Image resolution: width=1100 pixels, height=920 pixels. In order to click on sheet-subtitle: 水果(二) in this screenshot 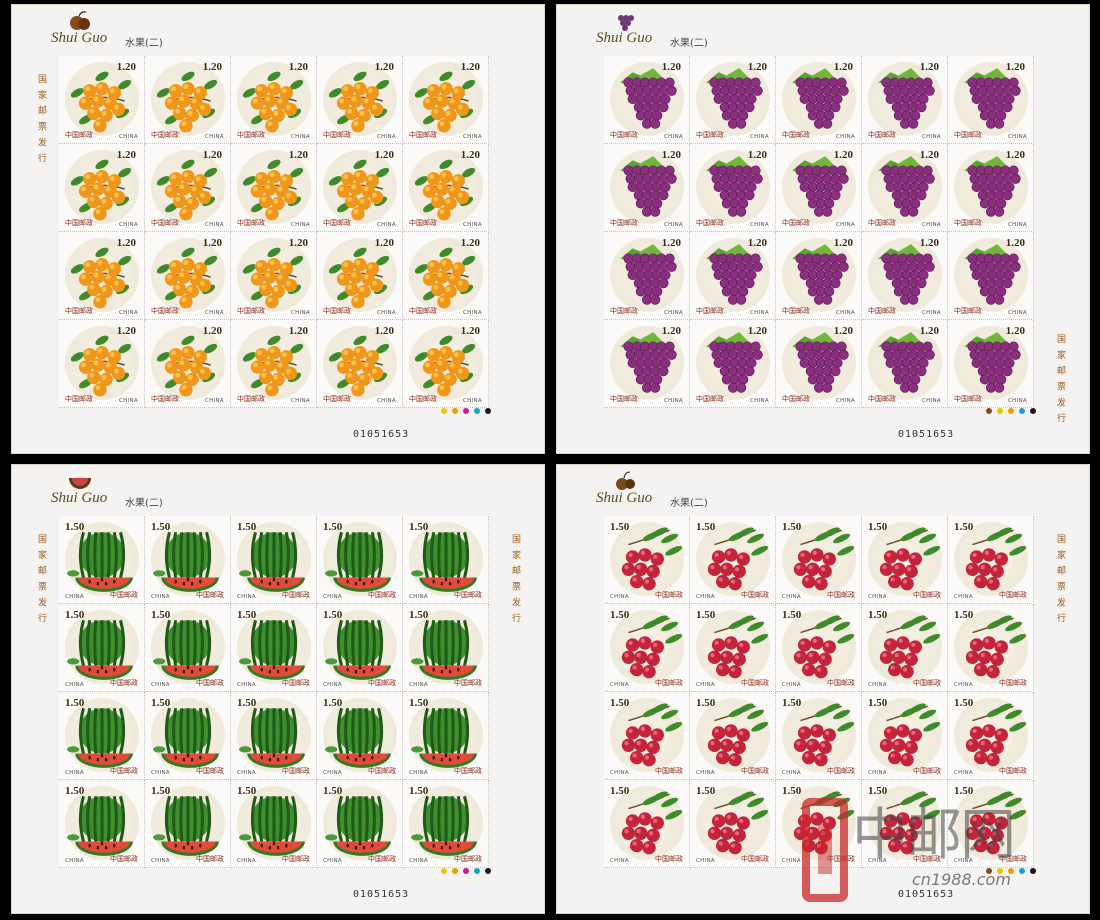, I will do `click(689, 43)`.